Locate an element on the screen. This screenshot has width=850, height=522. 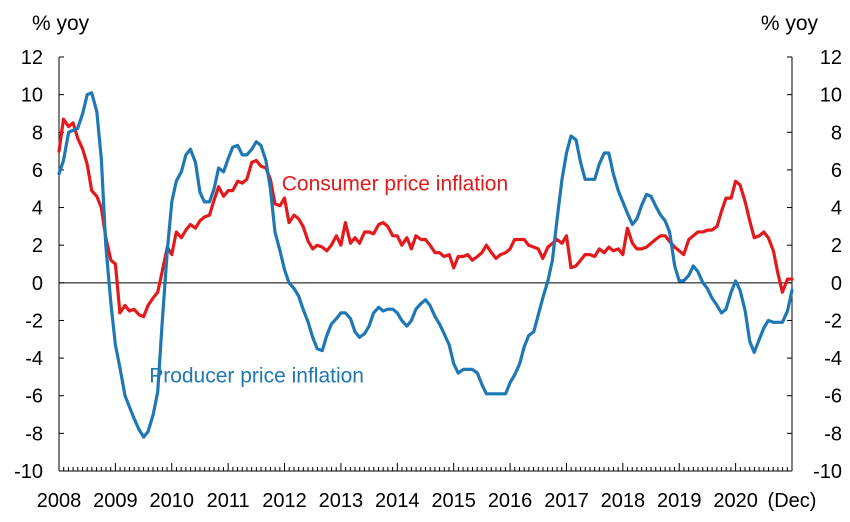
left-y-tick-label: 6 is located at coordinates (37, 171).